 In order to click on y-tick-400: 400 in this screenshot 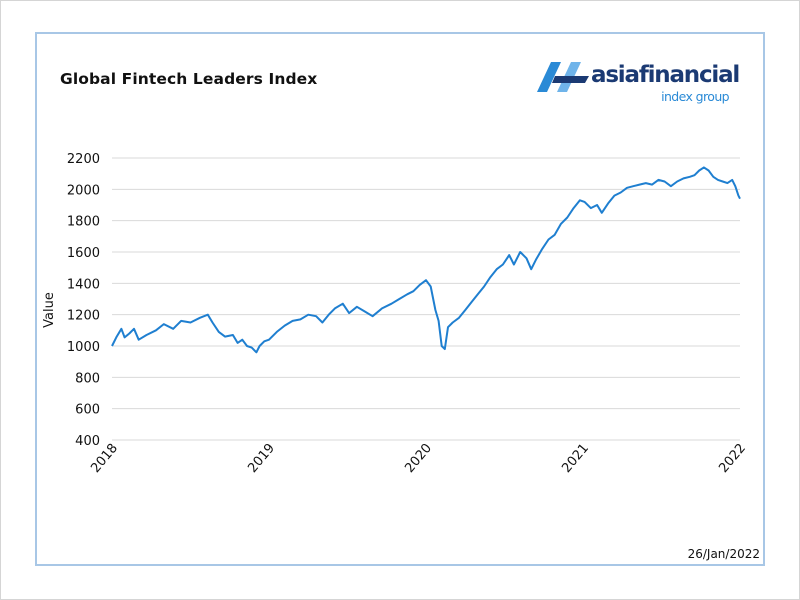, I will do `click(87, 441)`.